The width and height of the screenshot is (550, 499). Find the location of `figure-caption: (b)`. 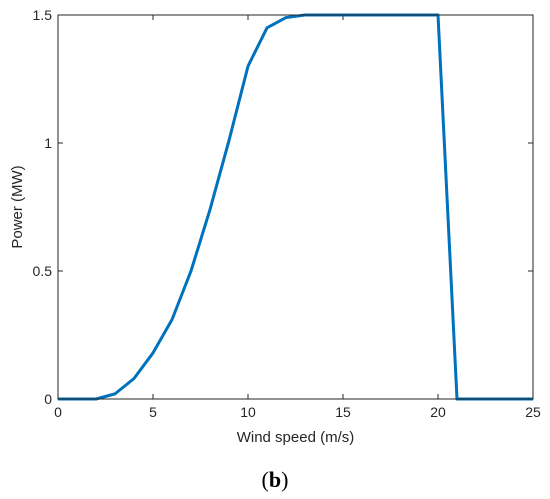

figure-caption: (b) is located at coordinates (275, 479).